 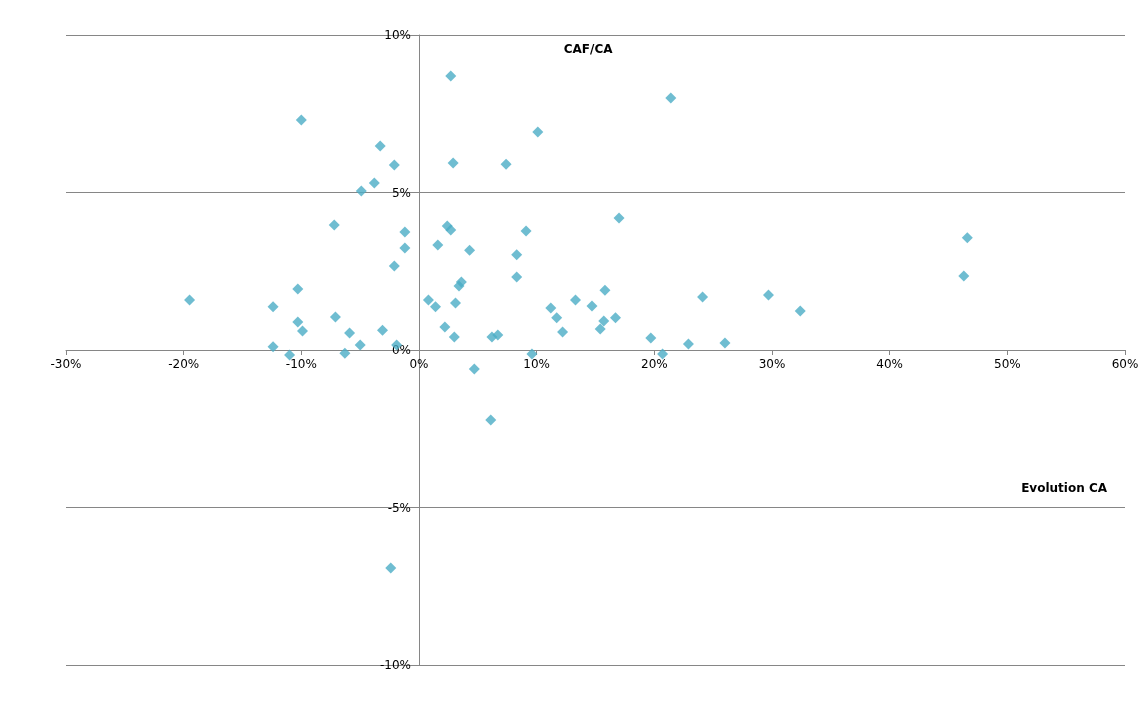 I want to click on x-tick-label: -10%, so click(x=301, y=364).